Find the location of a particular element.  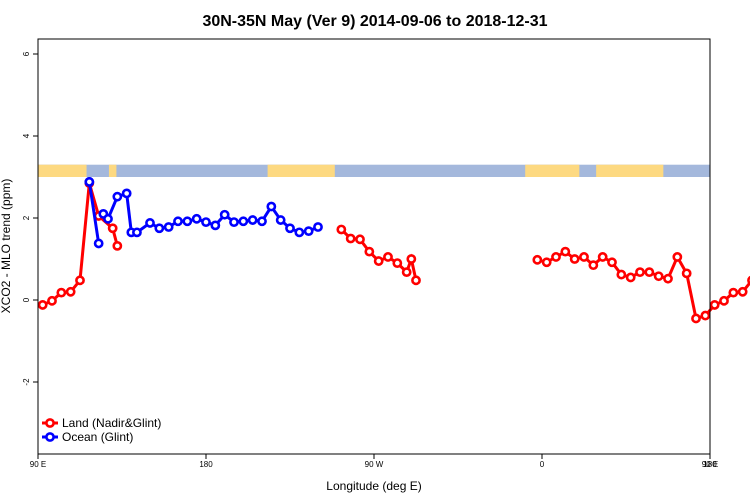

y-tick-label: 4 is located at coordinates (26, 135).